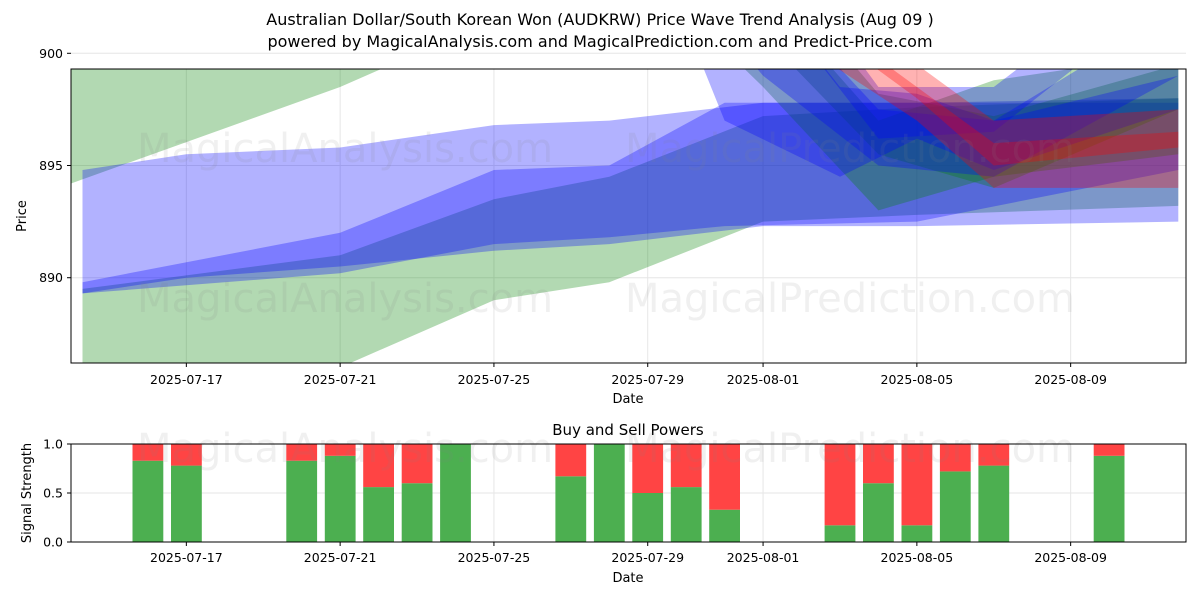 The width and height of the screenshot is (1200, 600). I want to click on price-y-ticks: 890895900905, so click(55, 165).